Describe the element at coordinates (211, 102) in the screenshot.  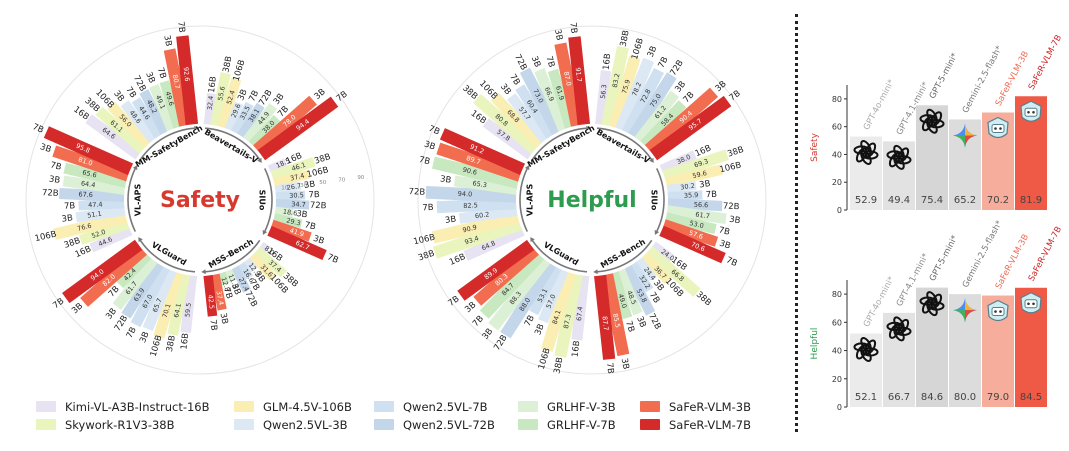
I see `bar-value-label: 32.4` at that location.